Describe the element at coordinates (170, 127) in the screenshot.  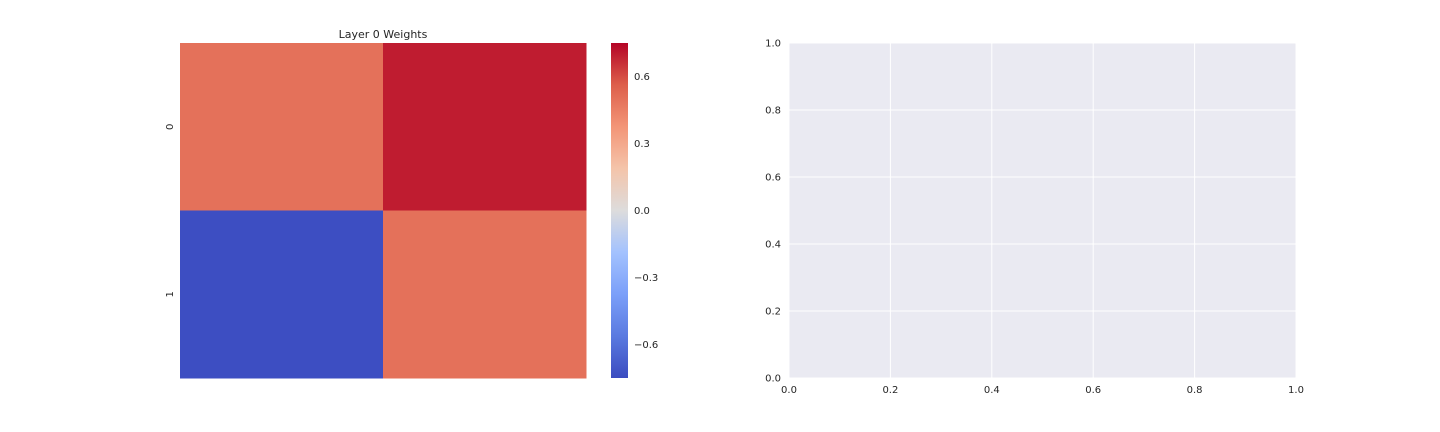
I see `heatmap-row-label: 0` at that location.